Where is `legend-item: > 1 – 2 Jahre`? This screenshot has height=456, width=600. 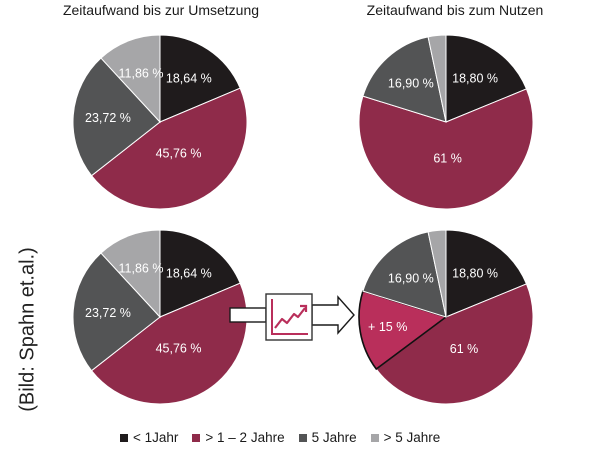 legend-item: > 1 – 2 Jahre is located at coordinates (238, 437).